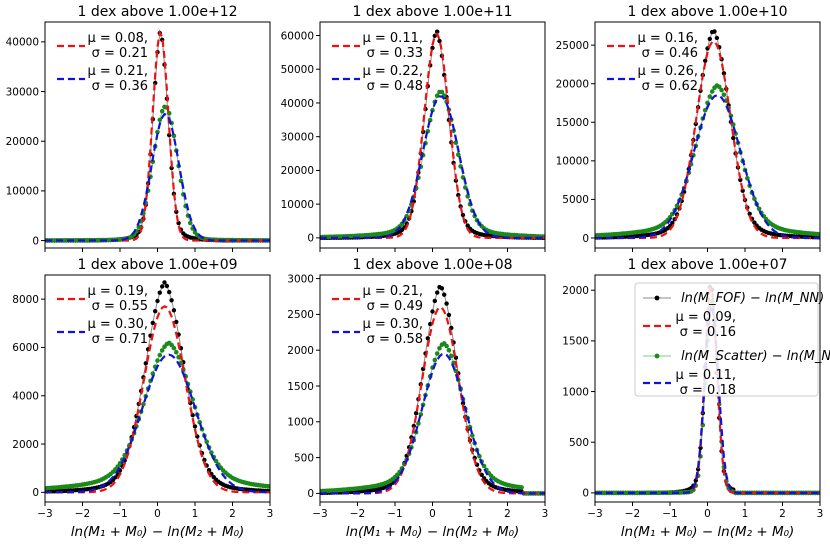  I want to click on y-tick-label: 2000, so click(25, 445).